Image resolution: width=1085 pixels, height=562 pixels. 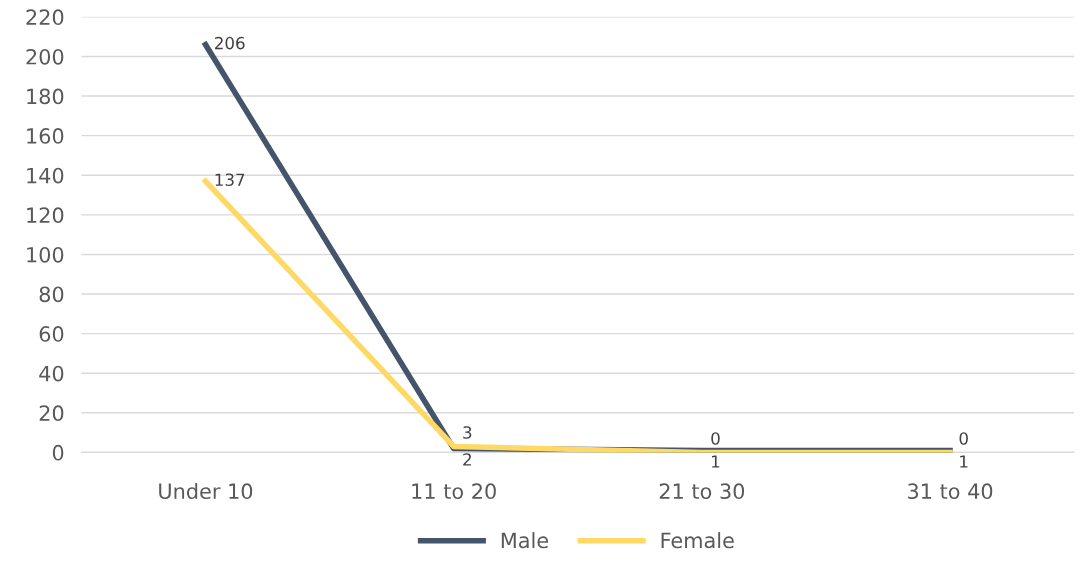 What do you see at coordinates (51, 294) in the screenshot?
I see `y-tick-label: 80` at bounding box center [51, 294].